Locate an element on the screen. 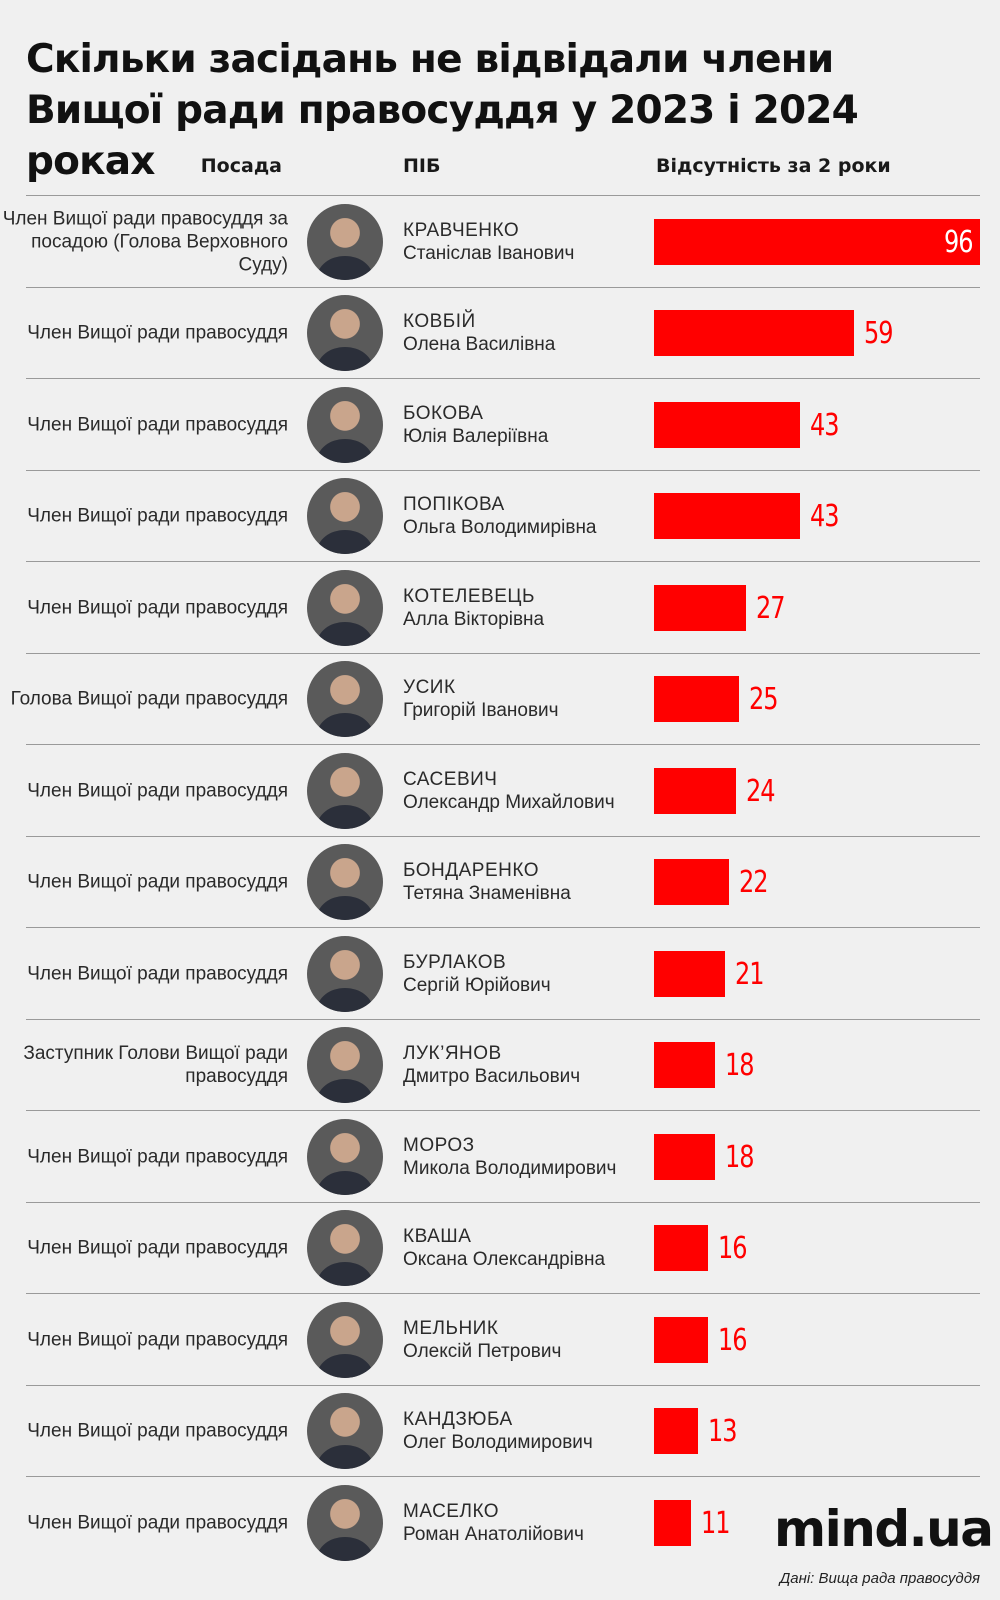 The height and width of the screenshot is (1600, 1000). given-name: Олександр Михайлович is located at coordinates (509, 802).